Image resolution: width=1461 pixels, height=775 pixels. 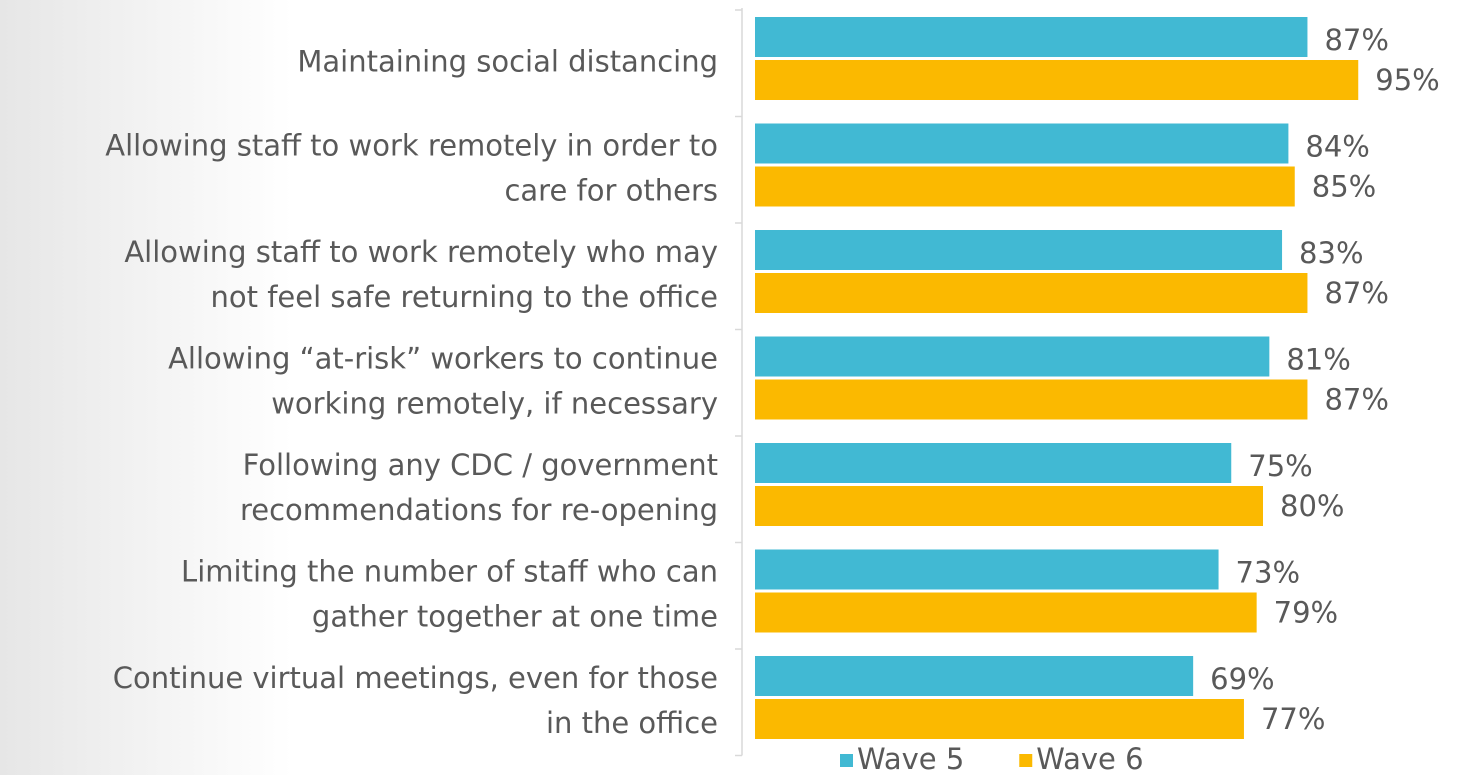 I want to click on value-label: 75%, so click(x=1280, y=466).